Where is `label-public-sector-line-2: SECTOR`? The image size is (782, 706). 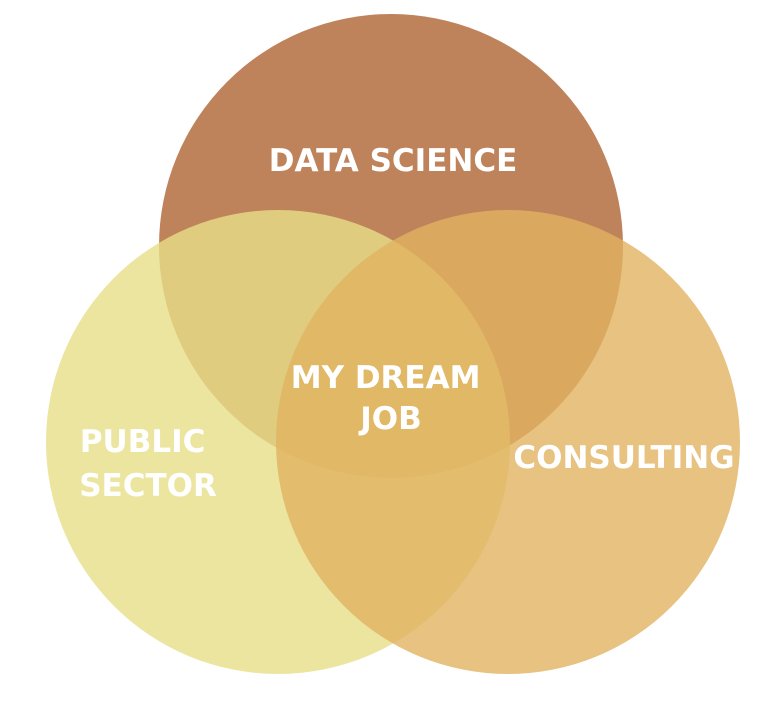
label-public-sector-line-2: SECTOR is located at coordinates (148, 486).